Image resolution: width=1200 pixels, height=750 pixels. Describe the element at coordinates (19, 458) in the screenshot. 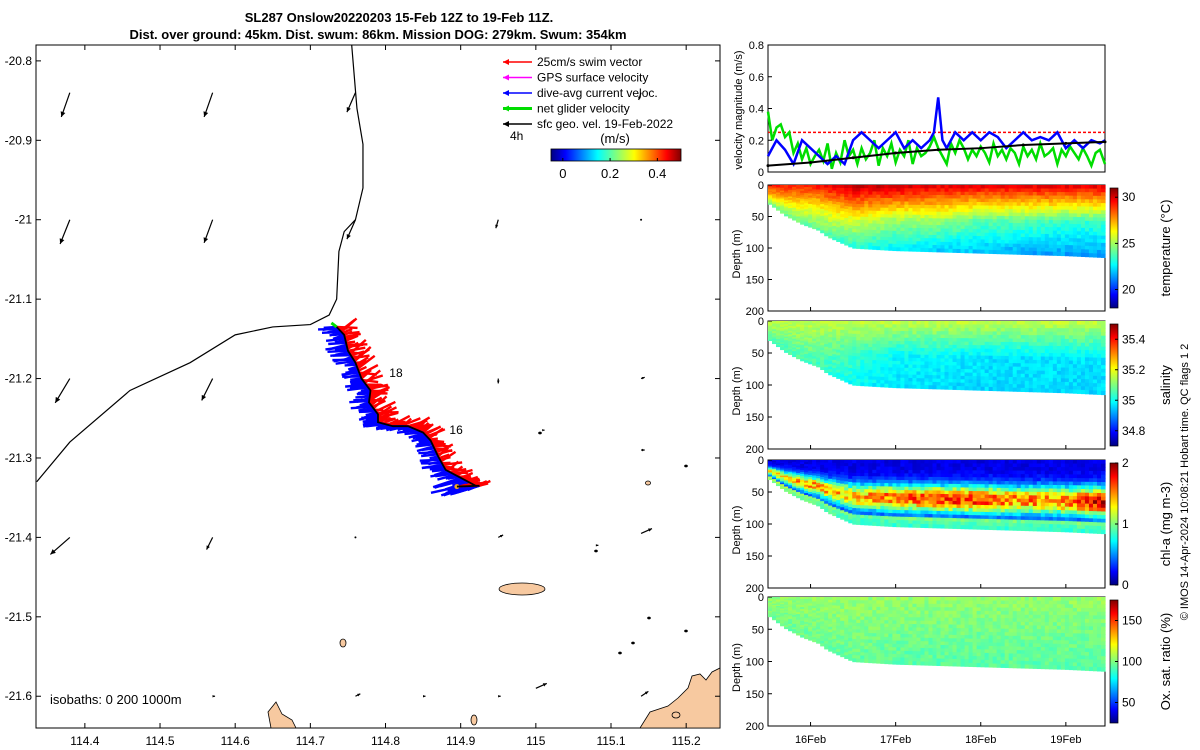

I see `map-y-tick-label: -21.3` at that location.